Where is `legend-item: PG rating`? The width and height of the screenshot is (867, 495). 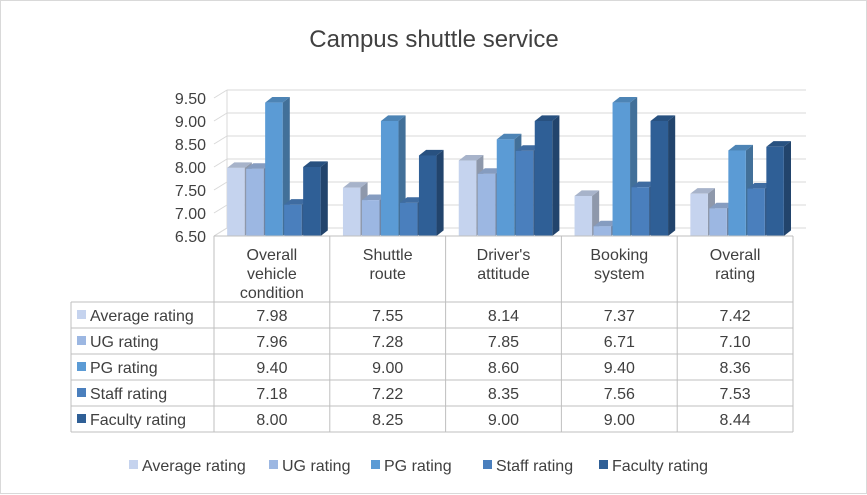
legend-item: PG rating is located at coordinates (411, 466).